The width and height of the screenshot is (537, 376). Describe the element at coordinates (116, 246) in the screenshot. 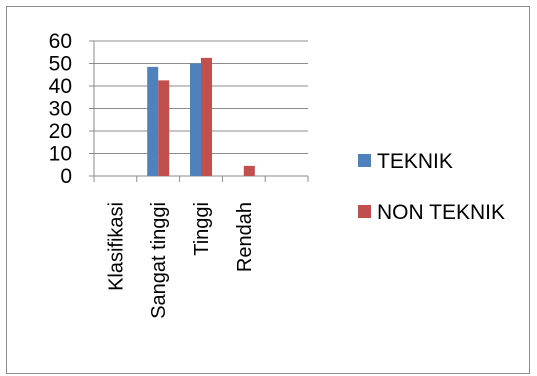

I see `category-label: Klasifikasi` at that location.